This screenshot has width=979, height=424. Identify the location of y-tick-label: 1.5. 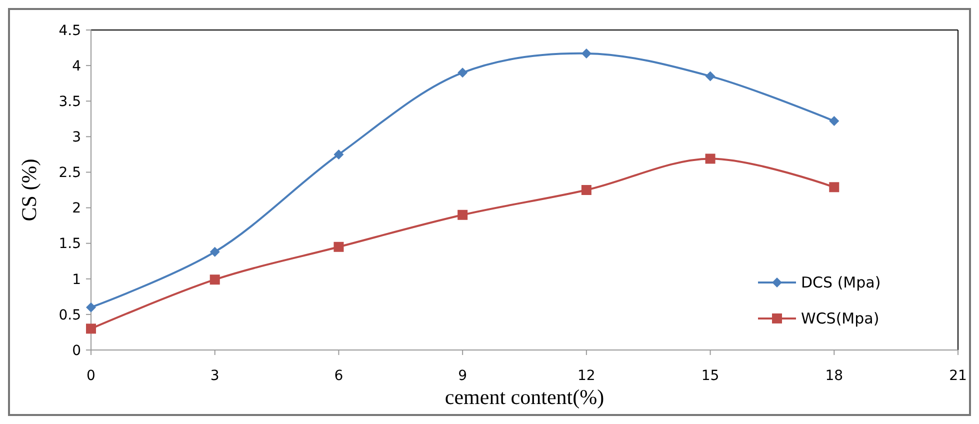
(69, 244).